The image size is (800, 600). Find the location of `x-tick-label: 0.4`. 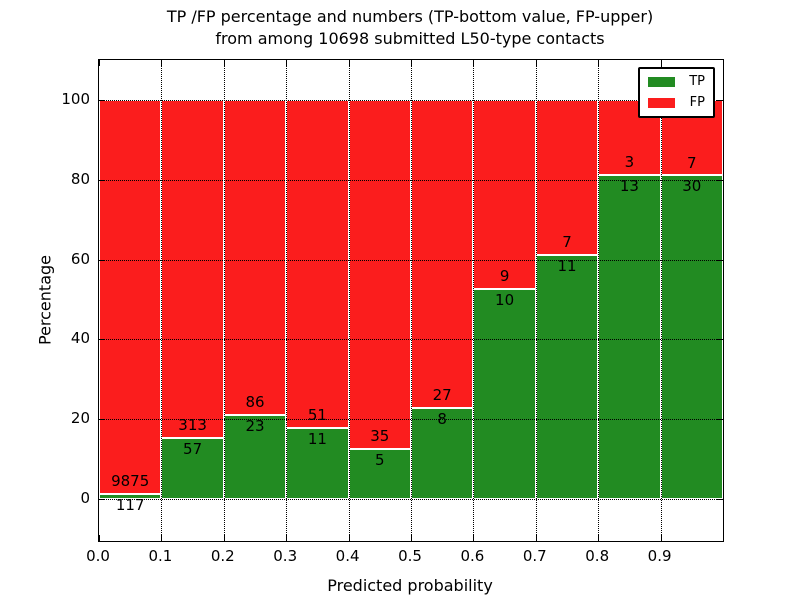

x-tick-label: 0.4 is located at coordinates (347, 556).